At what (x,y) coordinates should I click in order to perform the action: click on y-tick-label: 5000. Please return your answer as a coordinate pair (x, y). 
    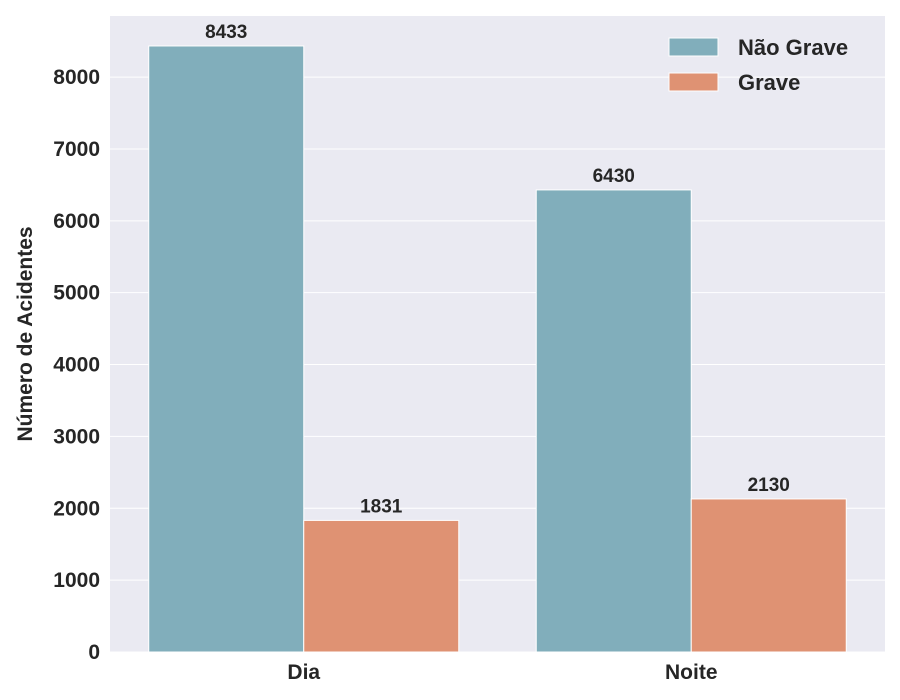
    Looking at the image, I should click on (76, 293).